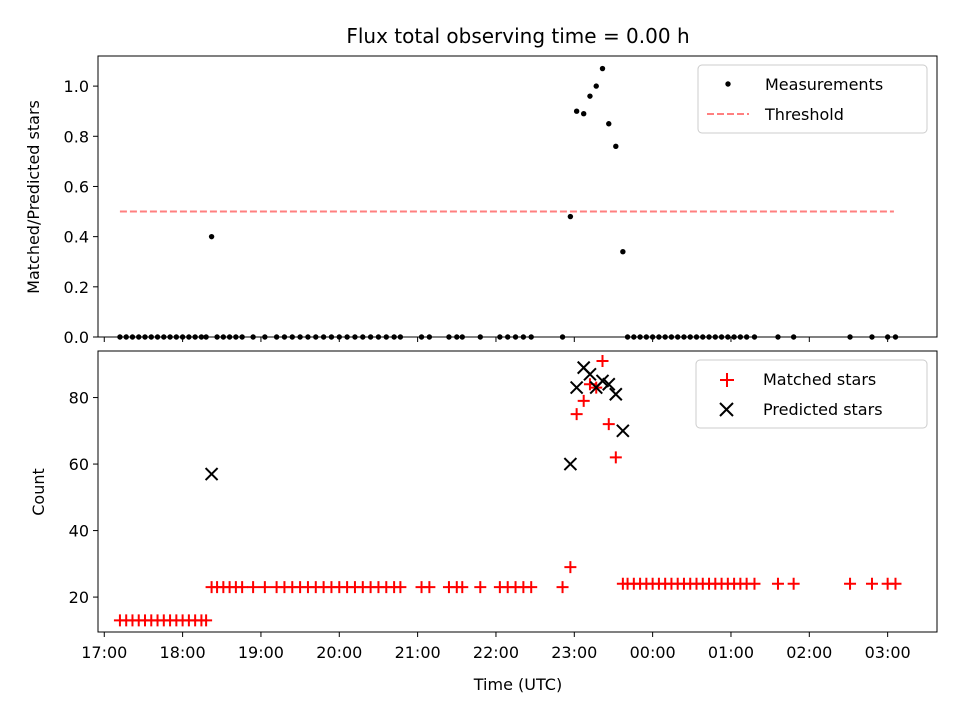 The image size is (960, 720). What do you see at coordinates (809, 652) in the screenshot?
I see `x-tick-label: 02:00` at bounding box center [809, 652].